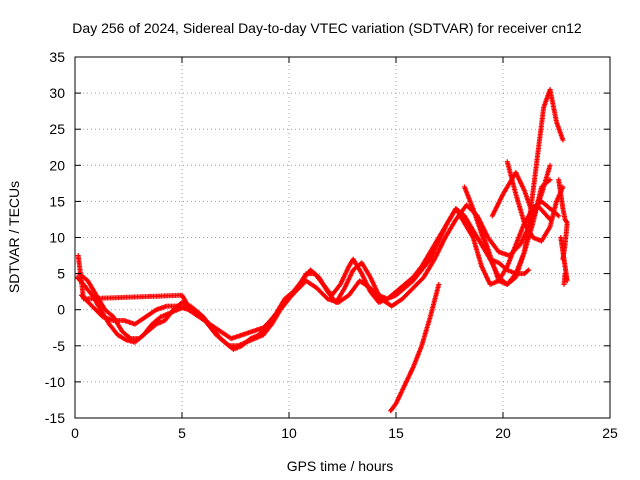 This screenshot has width=640, height=480. What do you see at coordinates (14, 237) in the screenshot?
I see `y-axis-label: SDTVAR / TECUs` at bounding box center [14, 237].